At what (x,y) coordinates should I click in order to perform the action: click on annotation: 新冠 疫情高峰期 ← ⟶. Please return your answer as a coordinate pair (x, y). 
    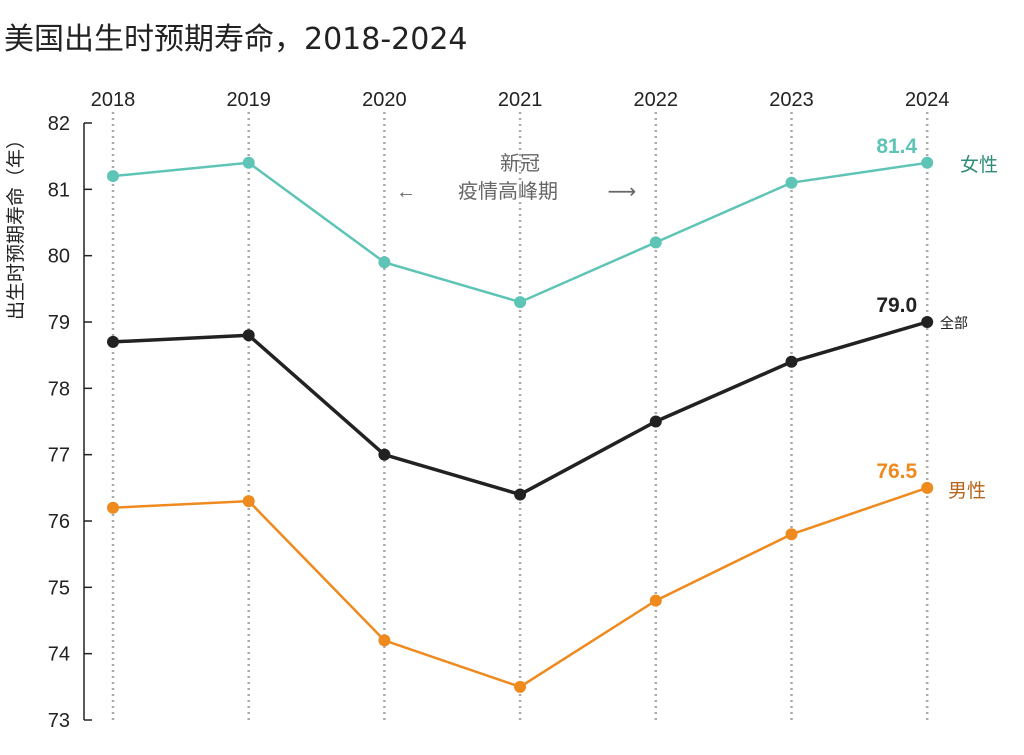
    Looking at the image, I should click on (516, 177).